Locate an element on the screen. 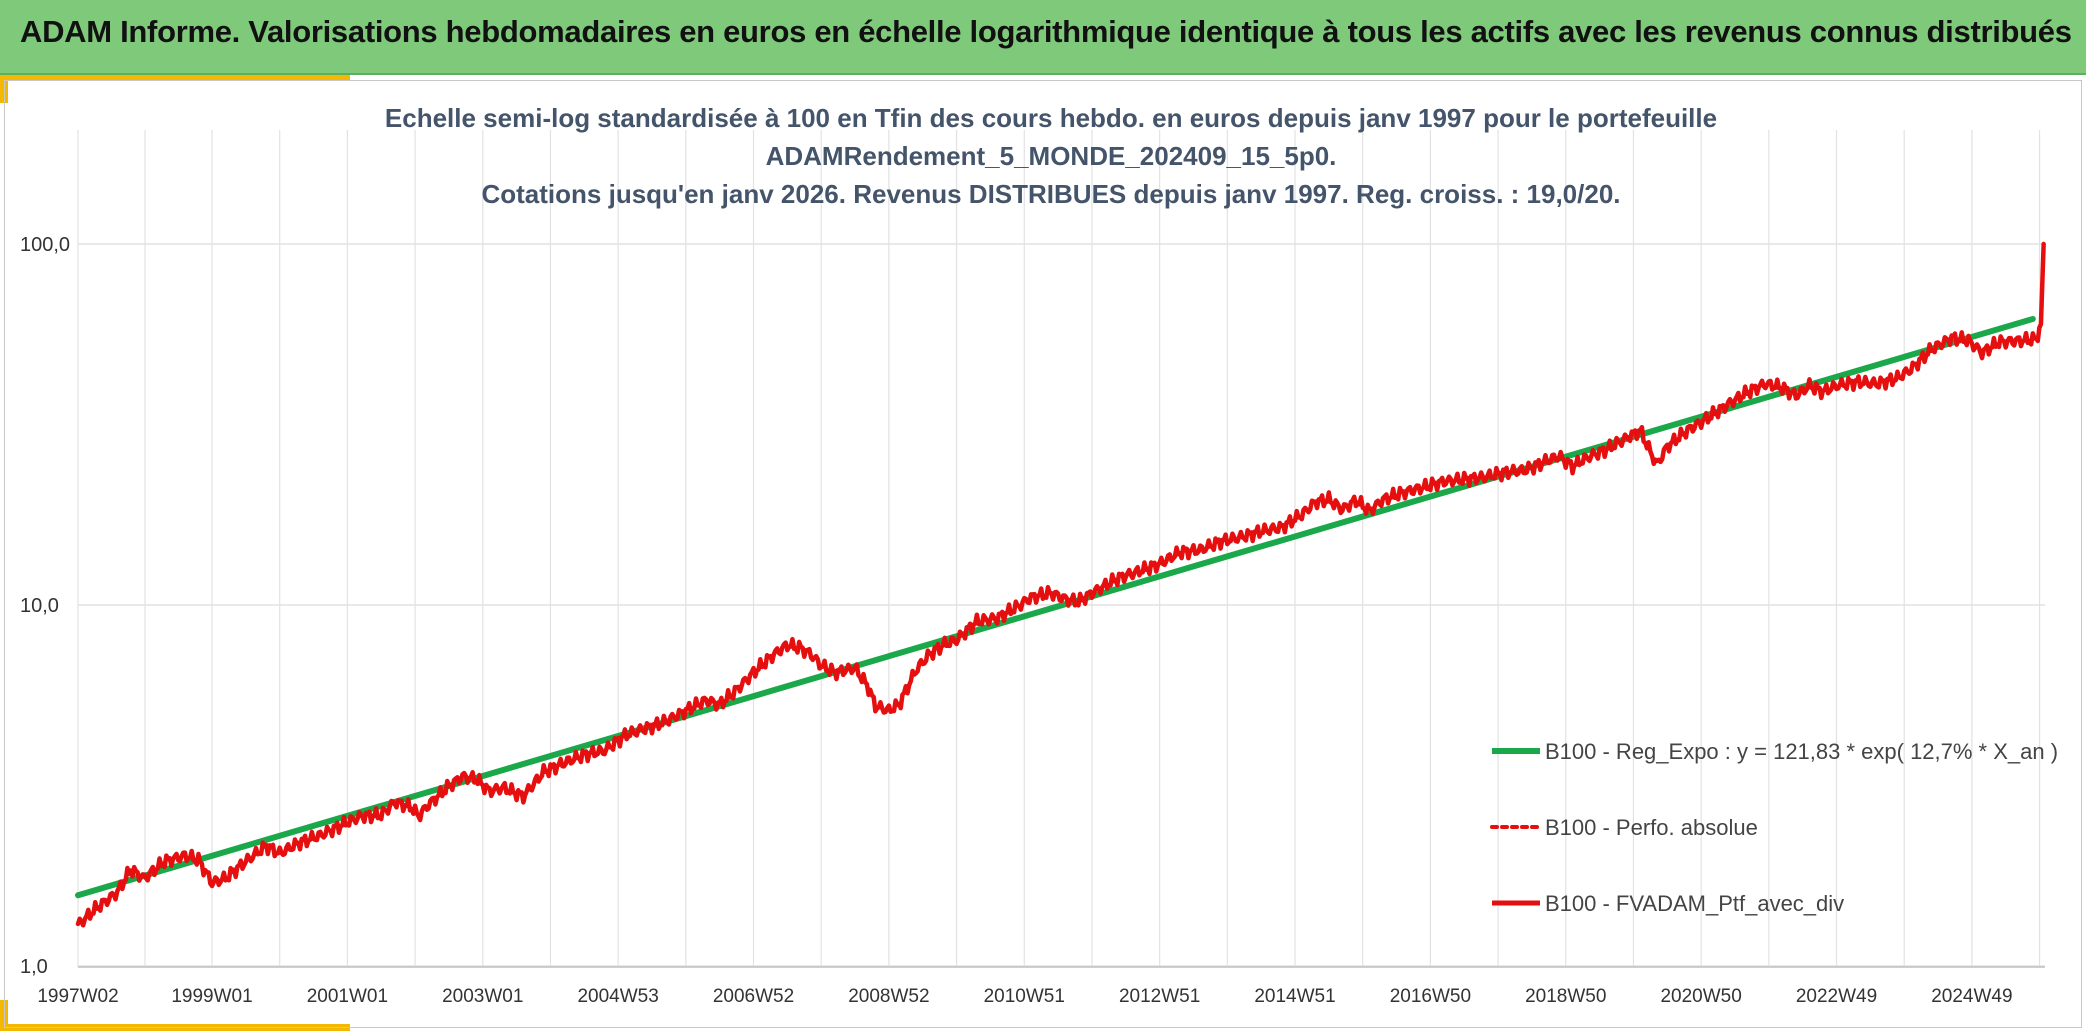  x-tick-label: 2006W52 is located at coordinates (753, 996).